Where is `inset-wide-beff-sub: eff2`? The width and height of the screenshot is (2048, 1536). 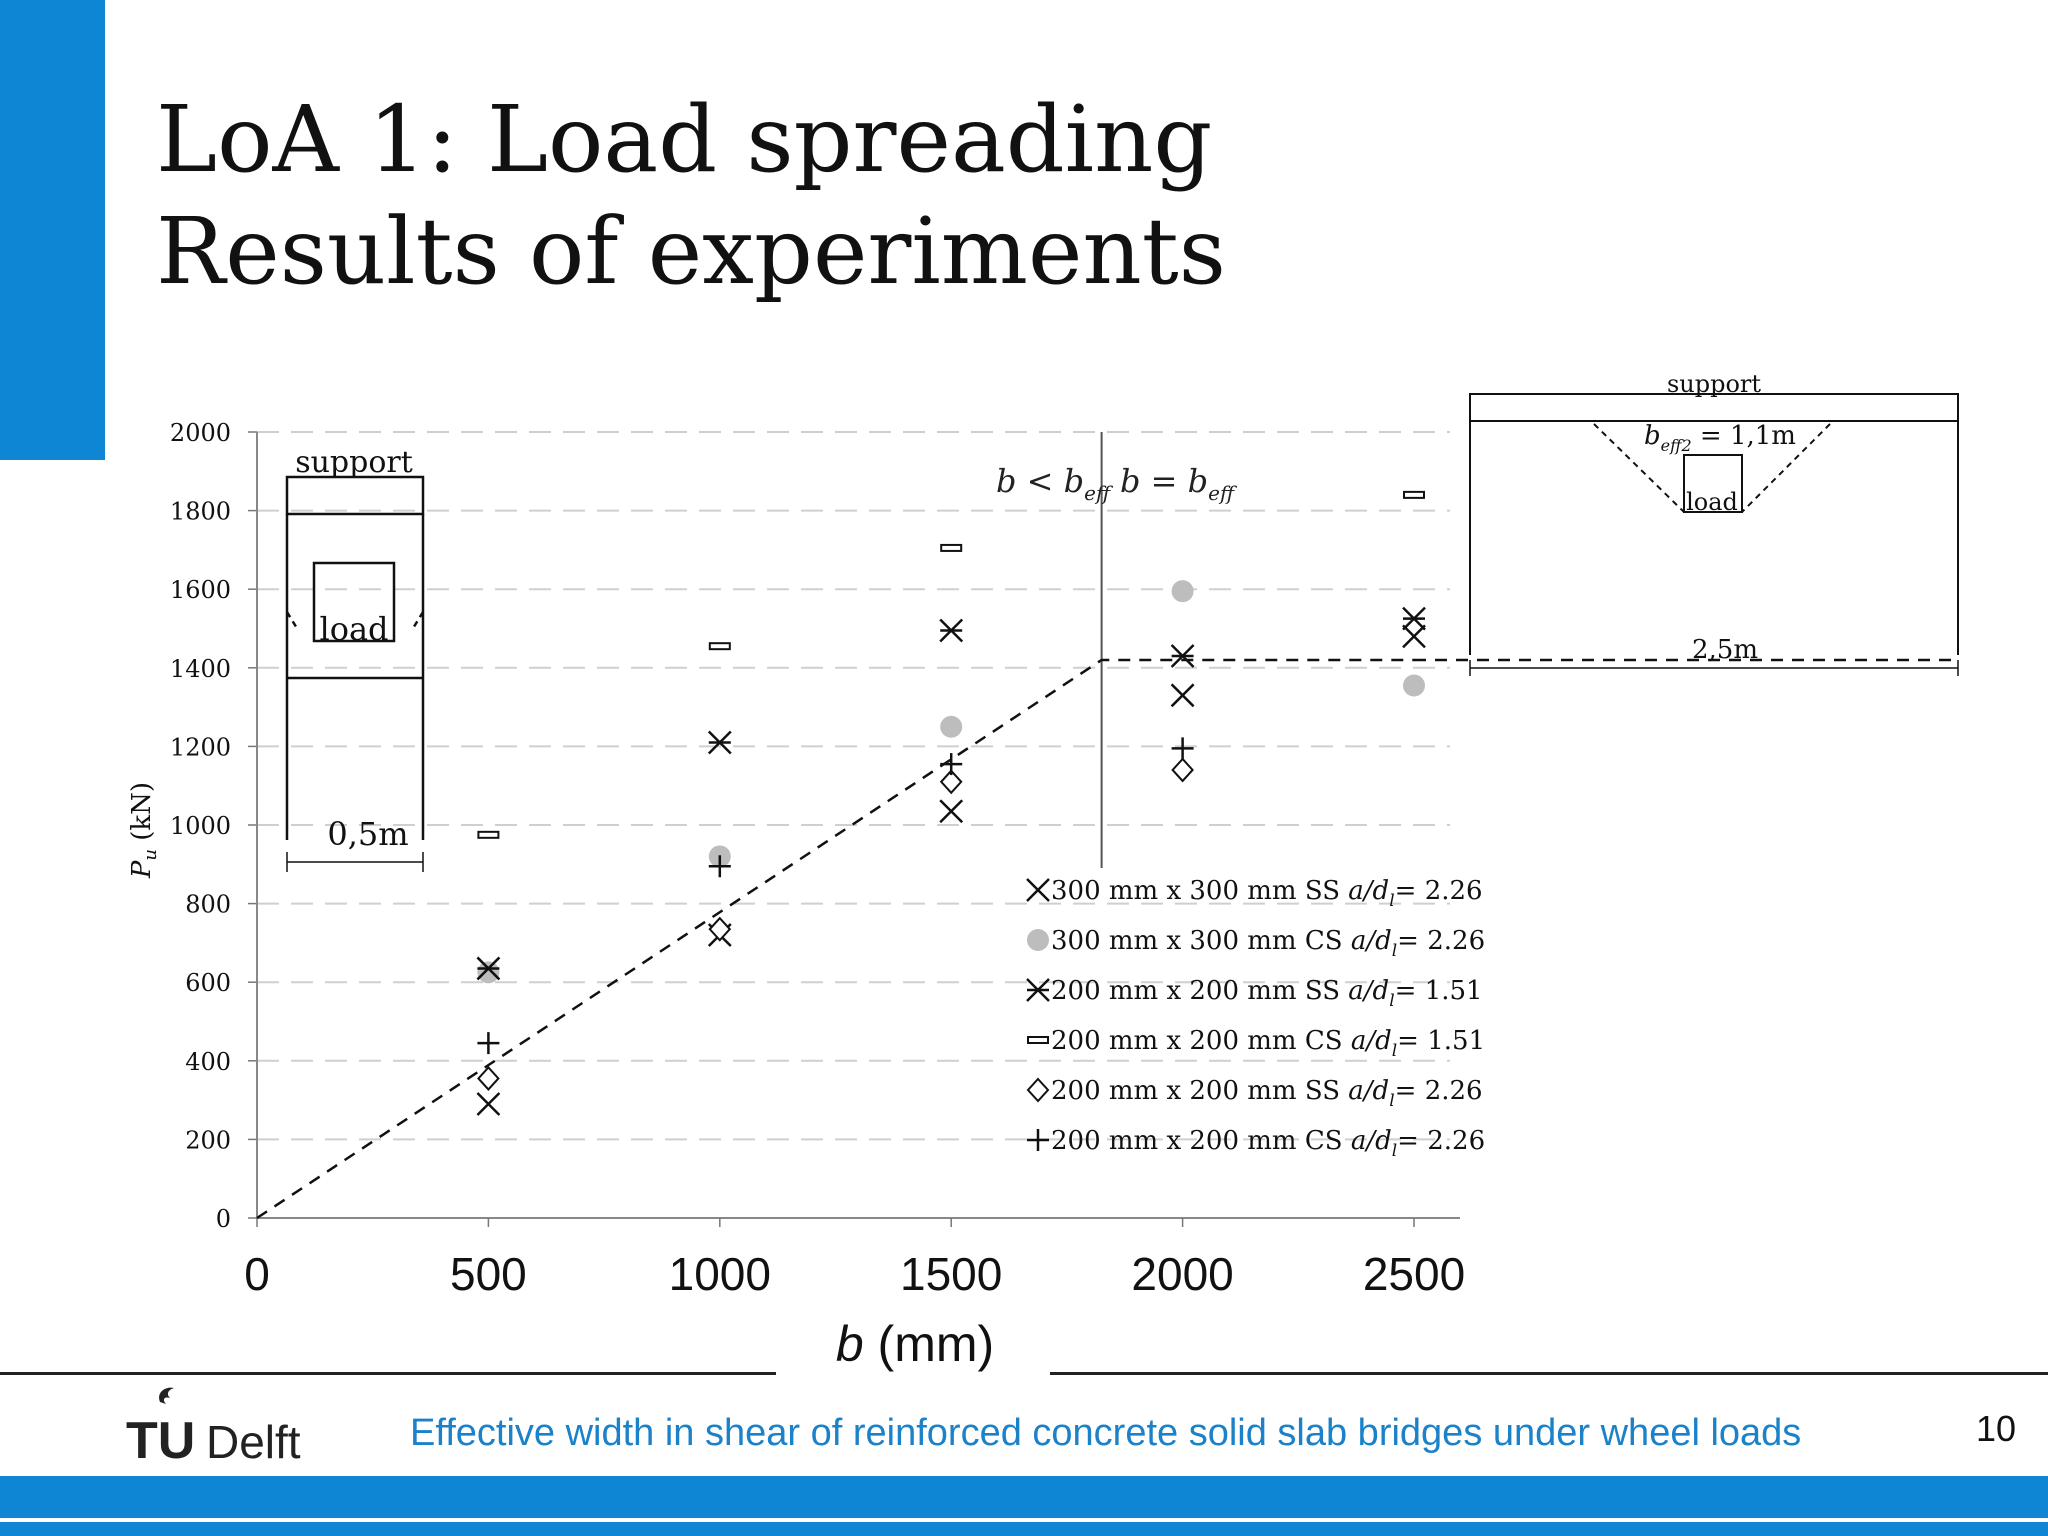
inset-wide-beff-sub: eff2 is located at coordinates (1676, 445).